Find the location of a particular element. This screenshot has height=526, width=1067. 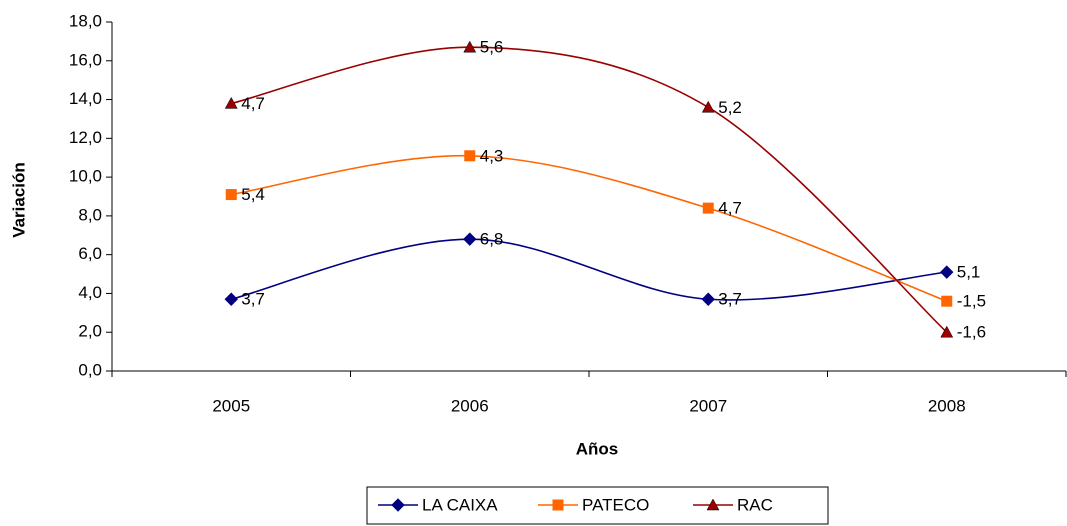

data-label: 5,2 is located at coordinates (730, 107).